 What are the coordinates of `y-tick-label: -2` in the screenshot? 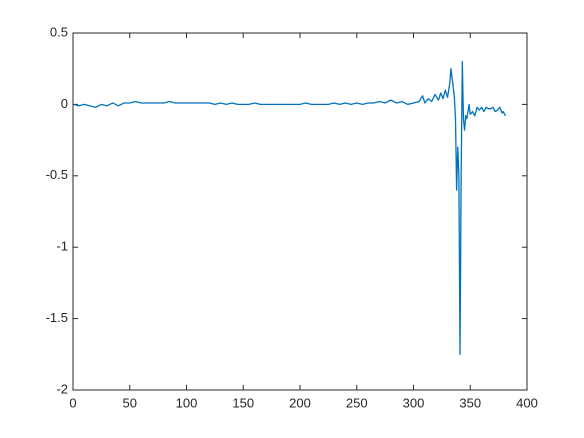 It's located at (62, 388).